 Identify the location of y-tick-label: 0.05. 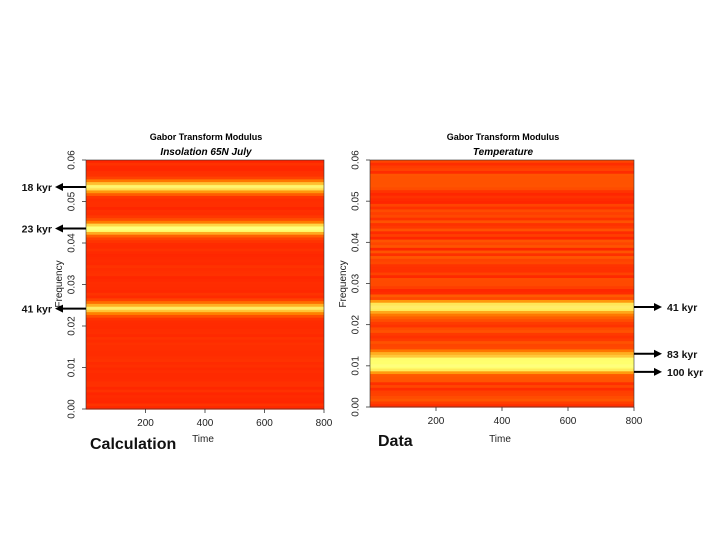
(72, 201).